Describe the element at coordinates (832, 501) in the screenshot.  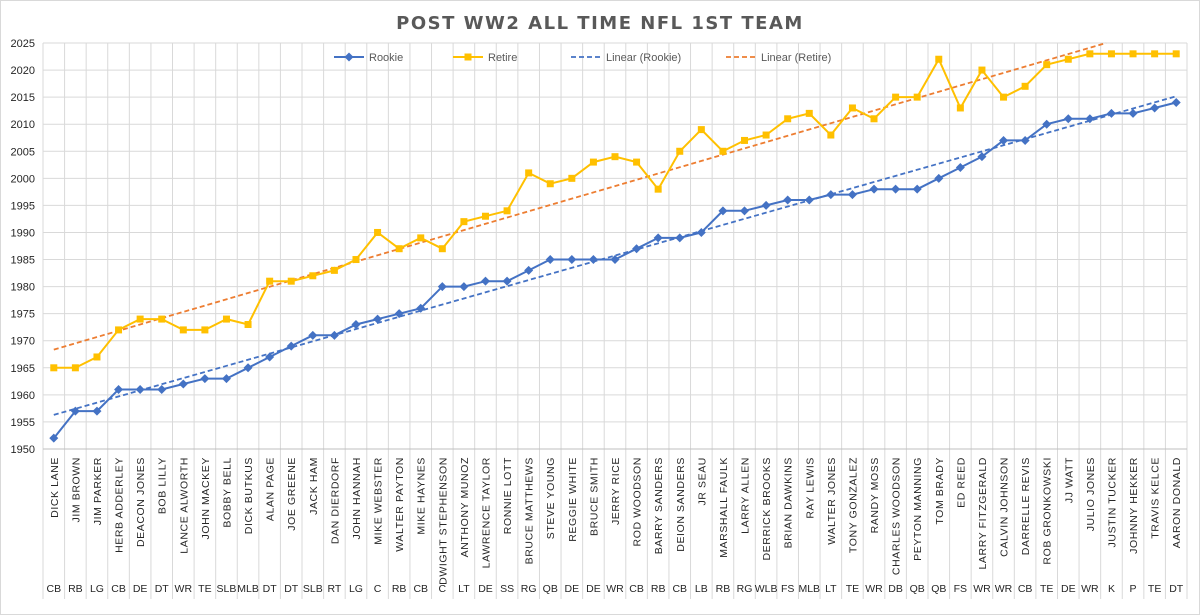
I see `x-tick-label: WALTER JONES` at that location.